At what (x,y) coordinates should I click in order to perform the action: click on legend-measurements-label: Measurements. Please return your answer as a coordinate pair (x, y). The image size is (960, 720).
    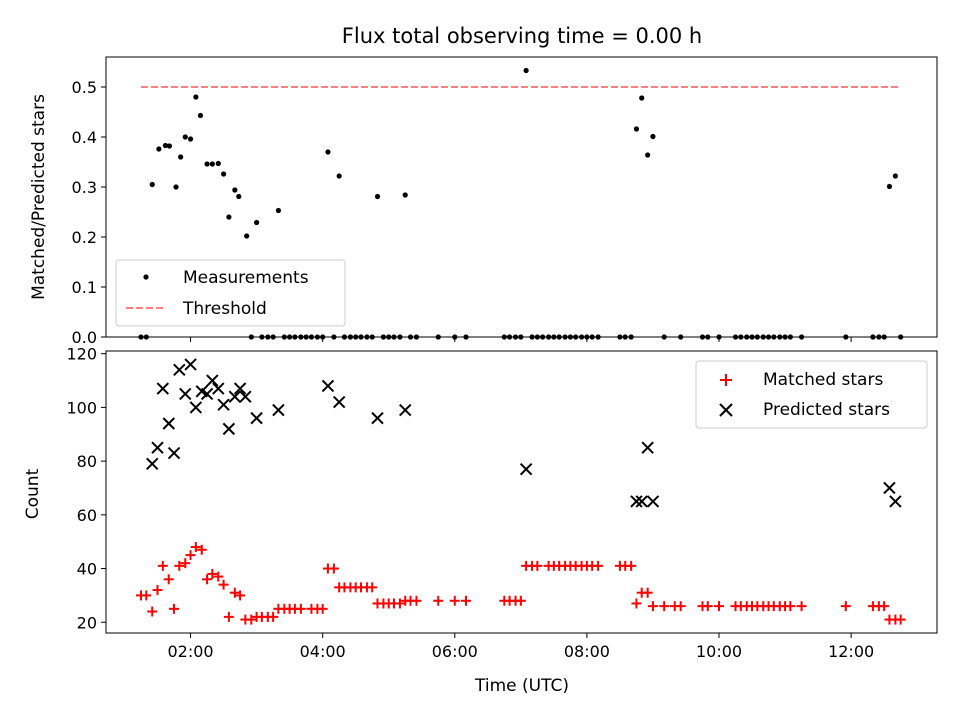
    Looking at the image, I should click on (246, 278).